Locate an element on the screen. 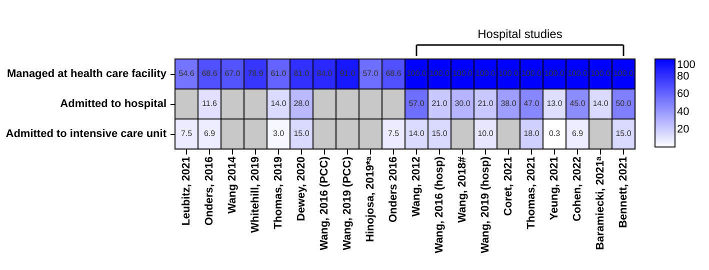 The width and height of the screenshot is (709, 270). data-label: 84.0 is located at coordinates (324, 73).